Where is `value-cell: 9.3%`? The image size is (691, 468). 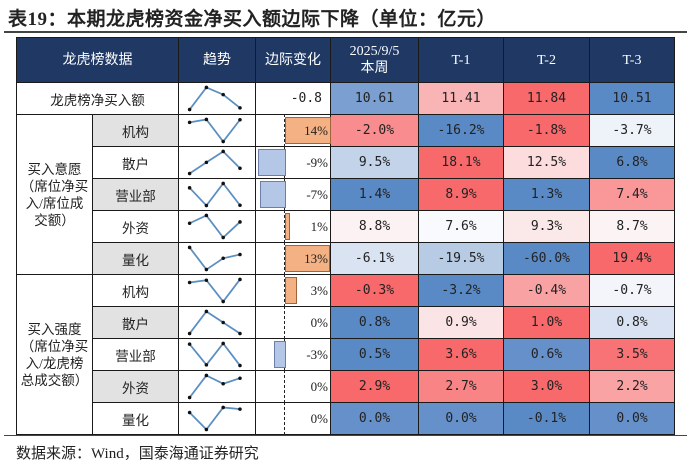
value-cell: 9.3% is located at coordinates (546, 226).